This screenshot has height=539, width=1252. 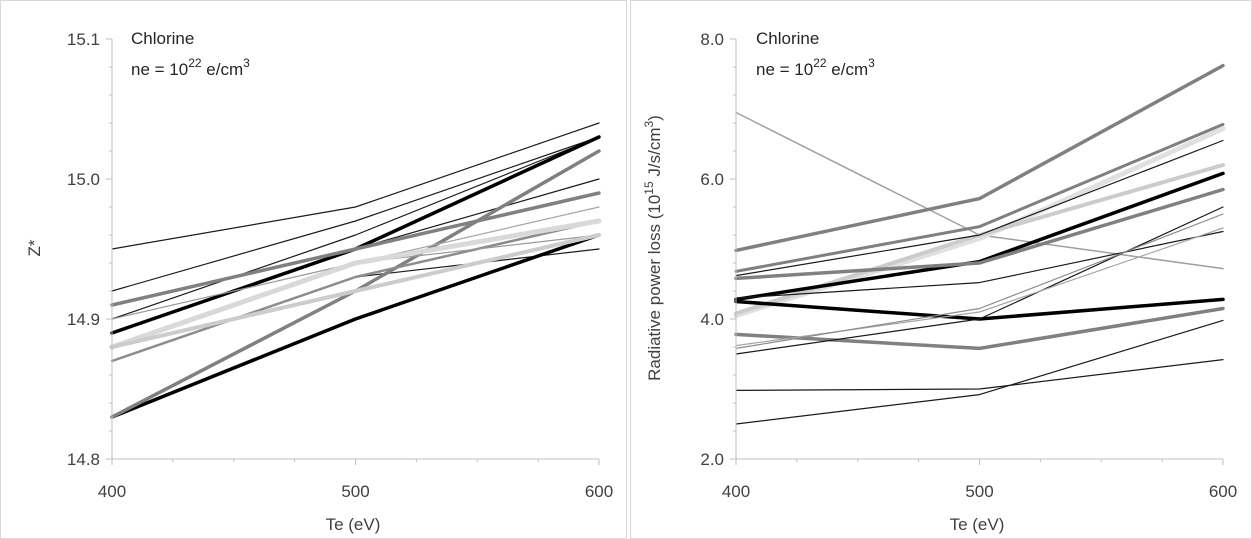 I want to click on x-axis-title-left: Te (eV), so click(x=353, y=524).